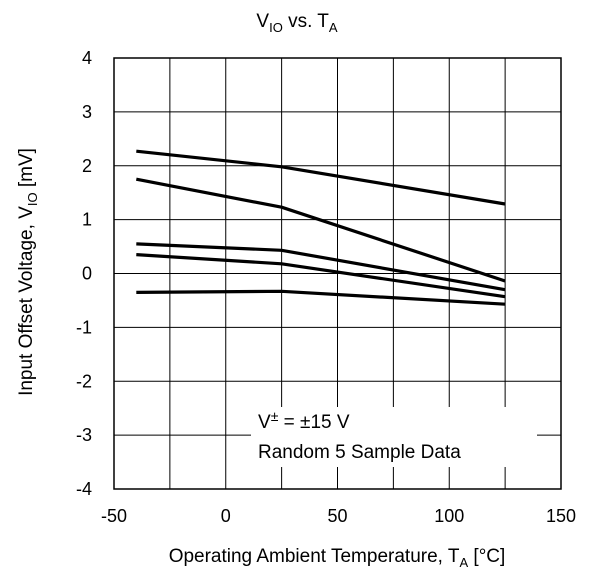 This screenshot has height=573, width=595. I want to click on y-tick-label: 1, so click(87, 220).